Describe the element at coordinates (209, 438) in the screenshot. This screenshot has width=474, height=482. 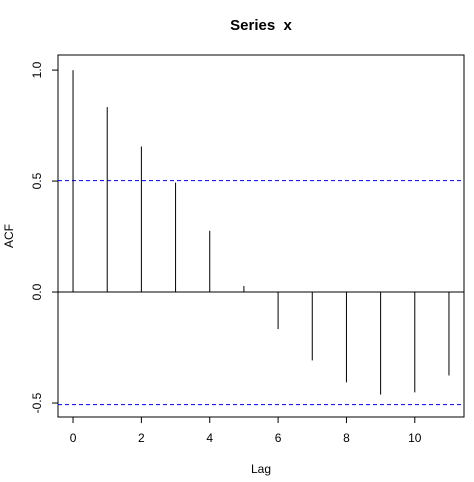
I see `x-tick-label: 4` at that location.